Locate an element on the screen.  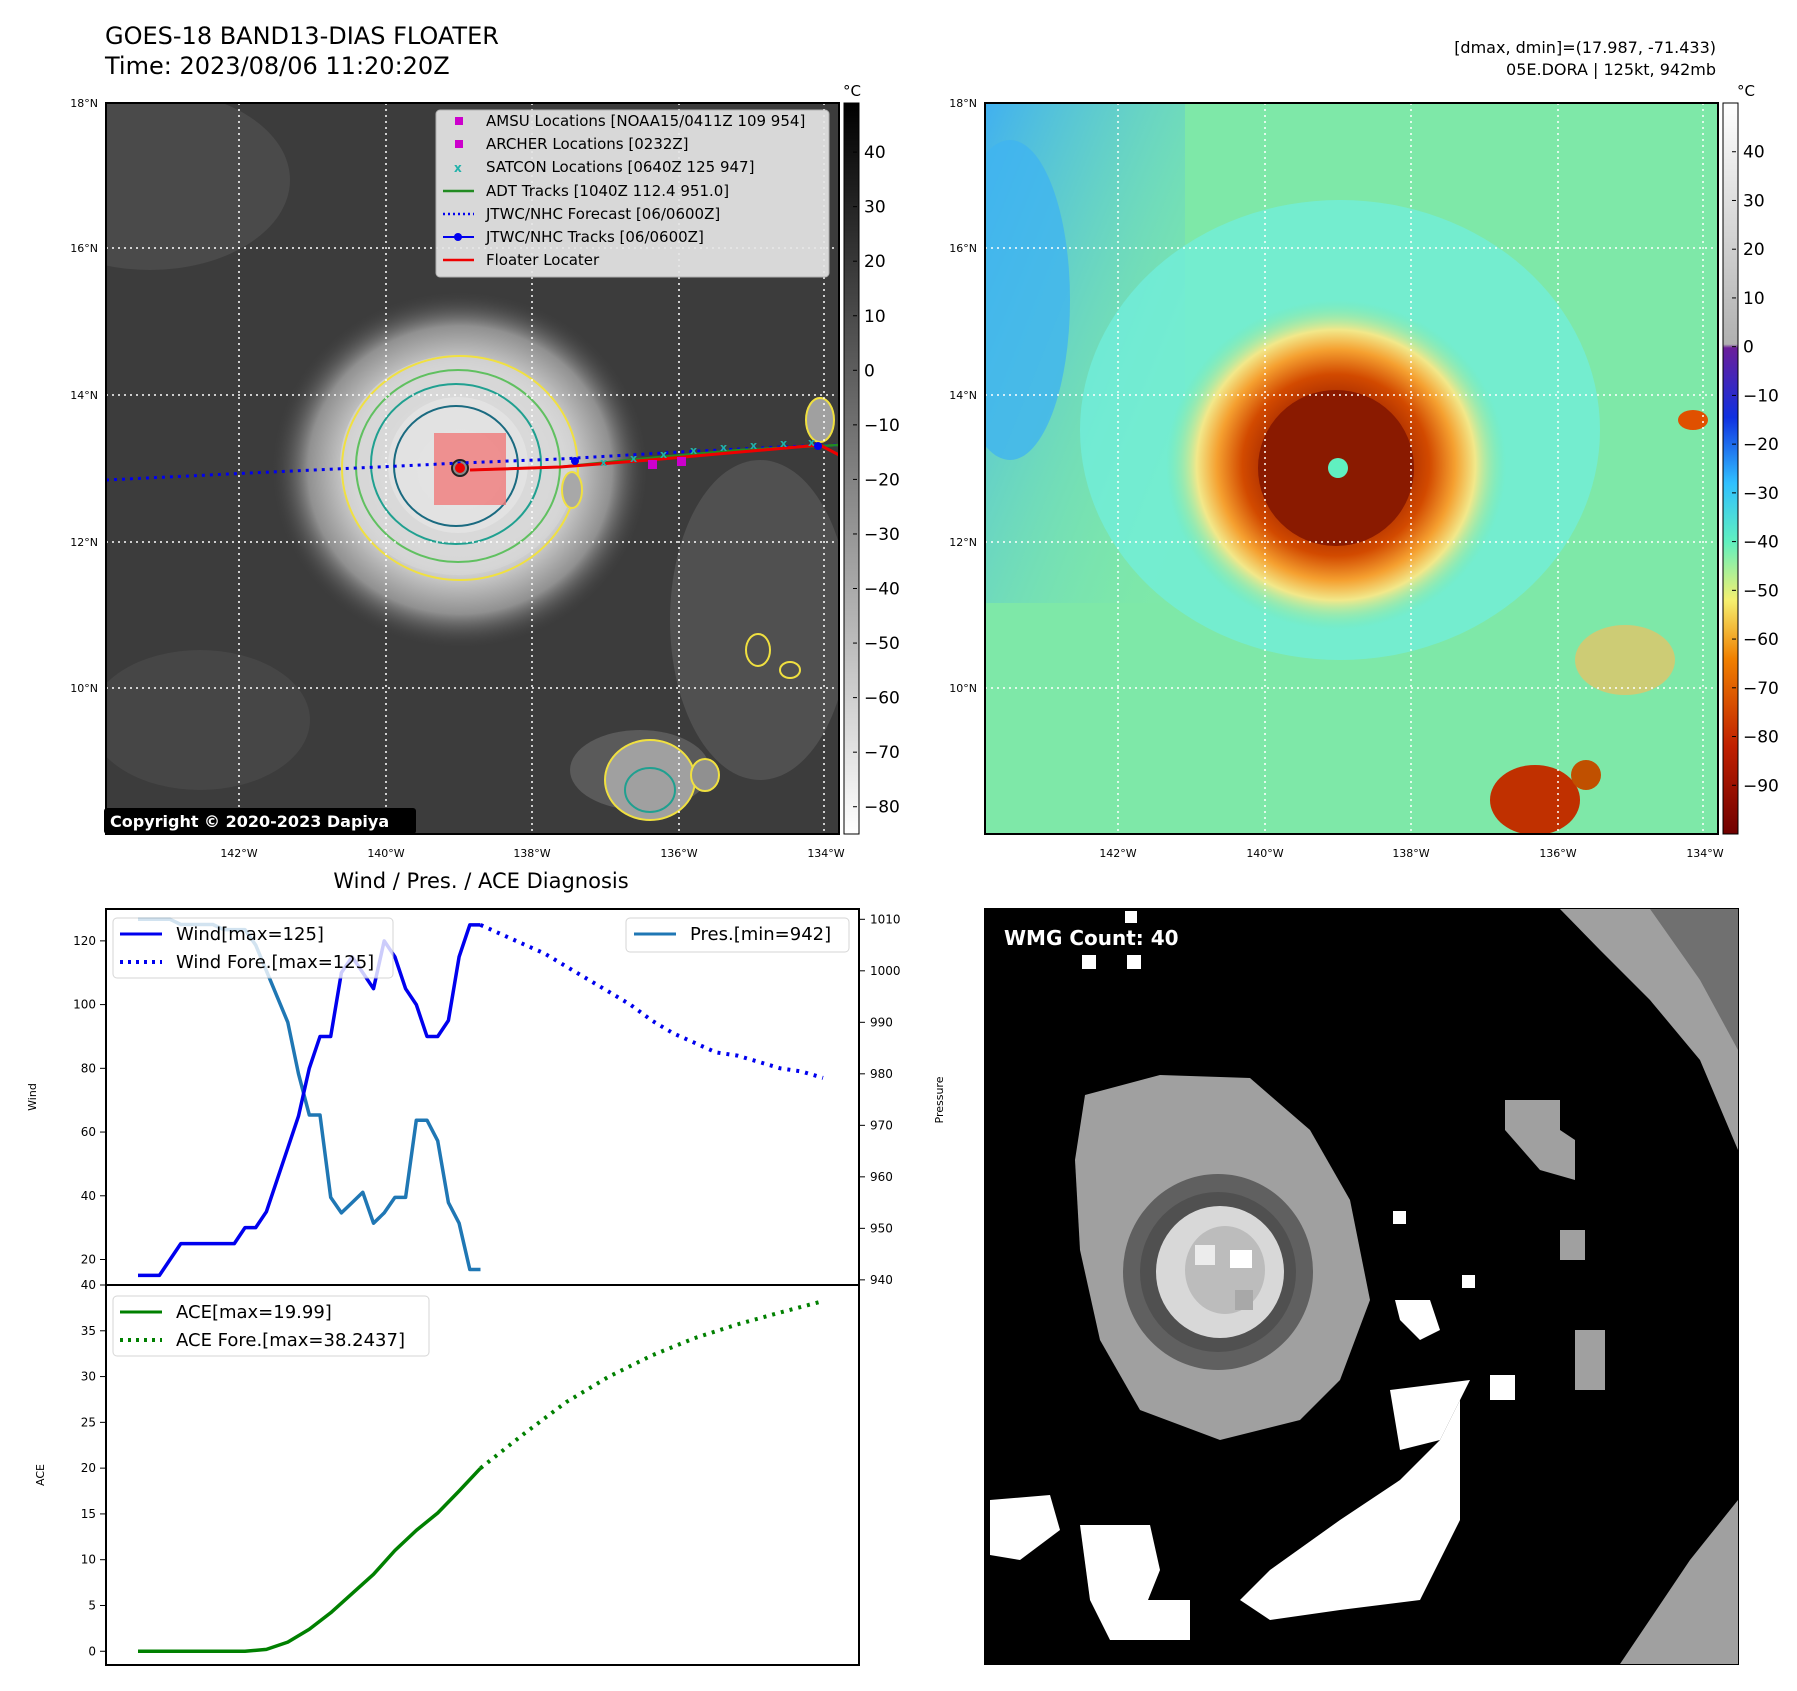
figure-title-line2: Time: 2023/08/06 11:20:20Z is located at coordinates (277, 66).